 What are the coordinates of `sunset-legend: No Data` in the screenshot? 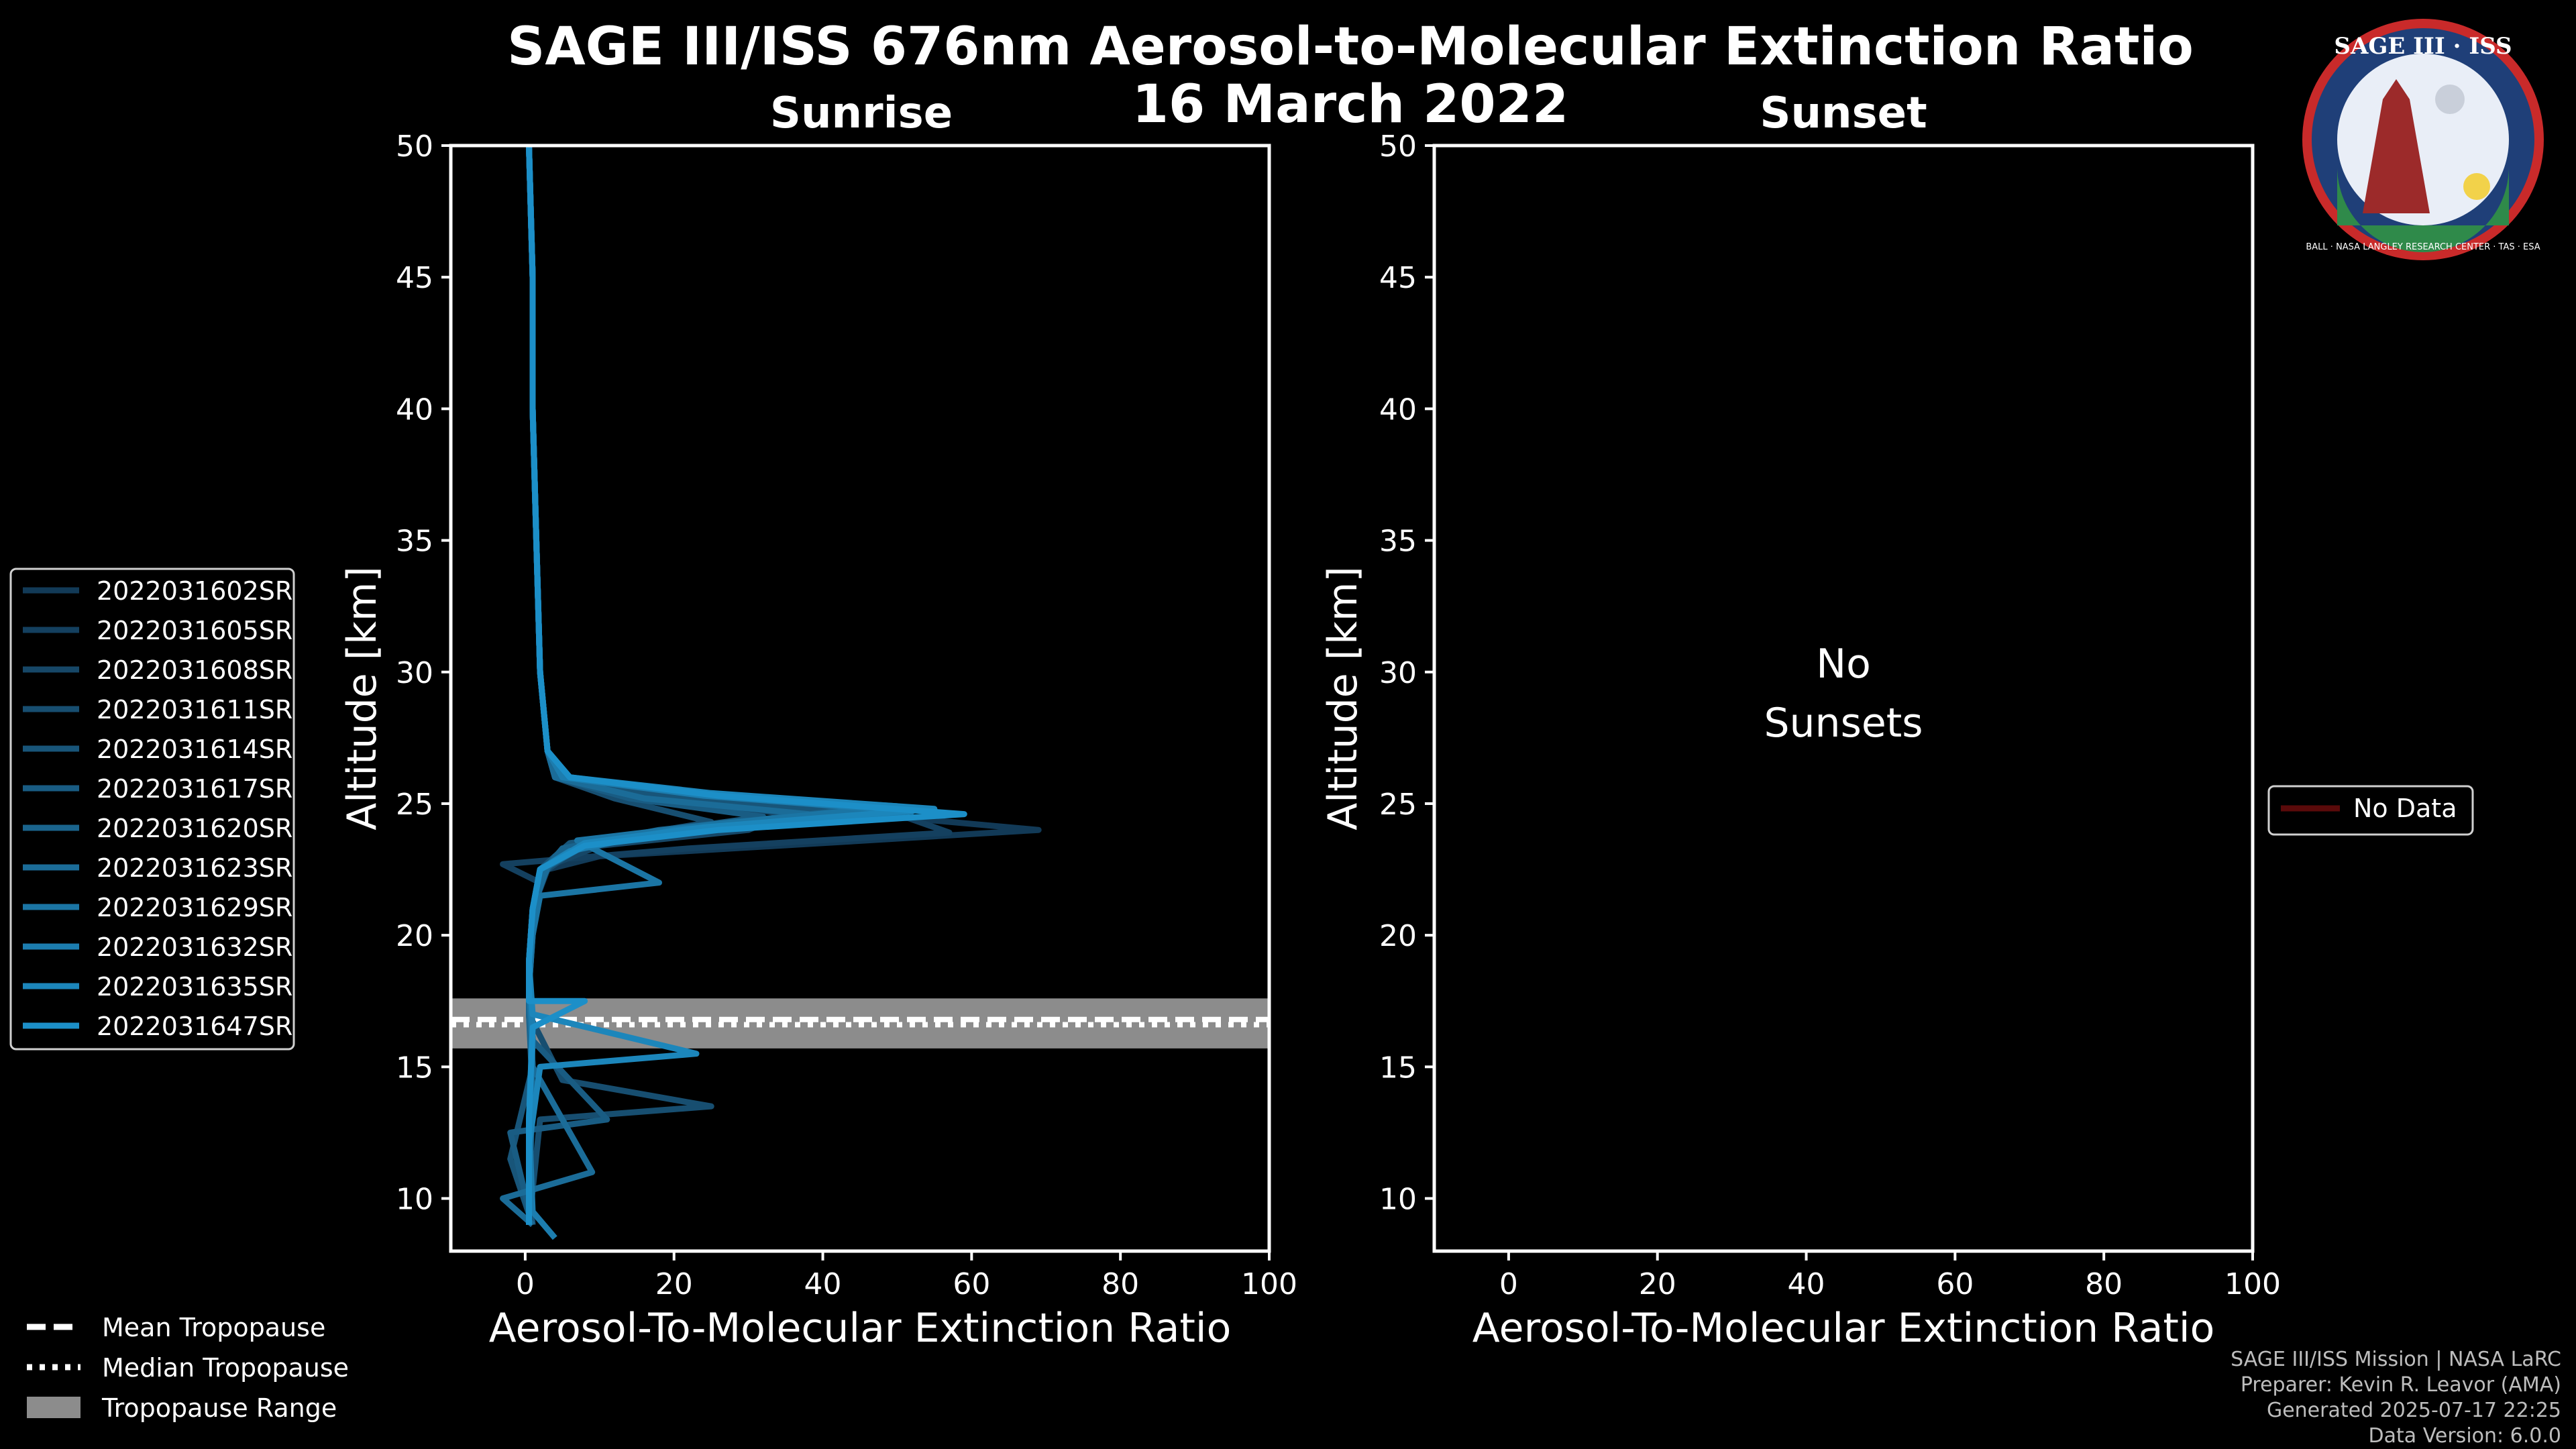 It's located at (2370, 810).